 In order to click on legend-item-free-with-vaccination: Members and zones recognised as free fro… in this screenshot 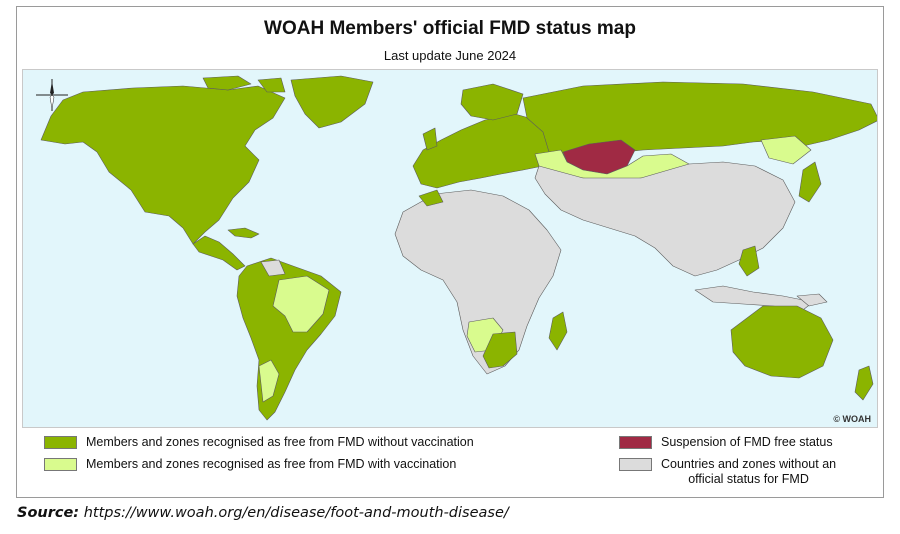, I will do `click(250, 464)`.